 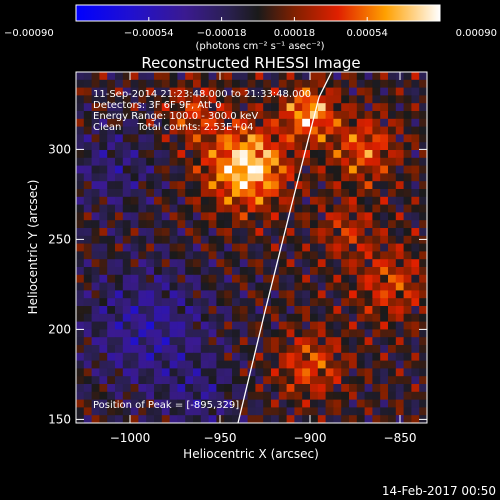 I want to click on y-tick-label: 200, so click(x=59, y=329).